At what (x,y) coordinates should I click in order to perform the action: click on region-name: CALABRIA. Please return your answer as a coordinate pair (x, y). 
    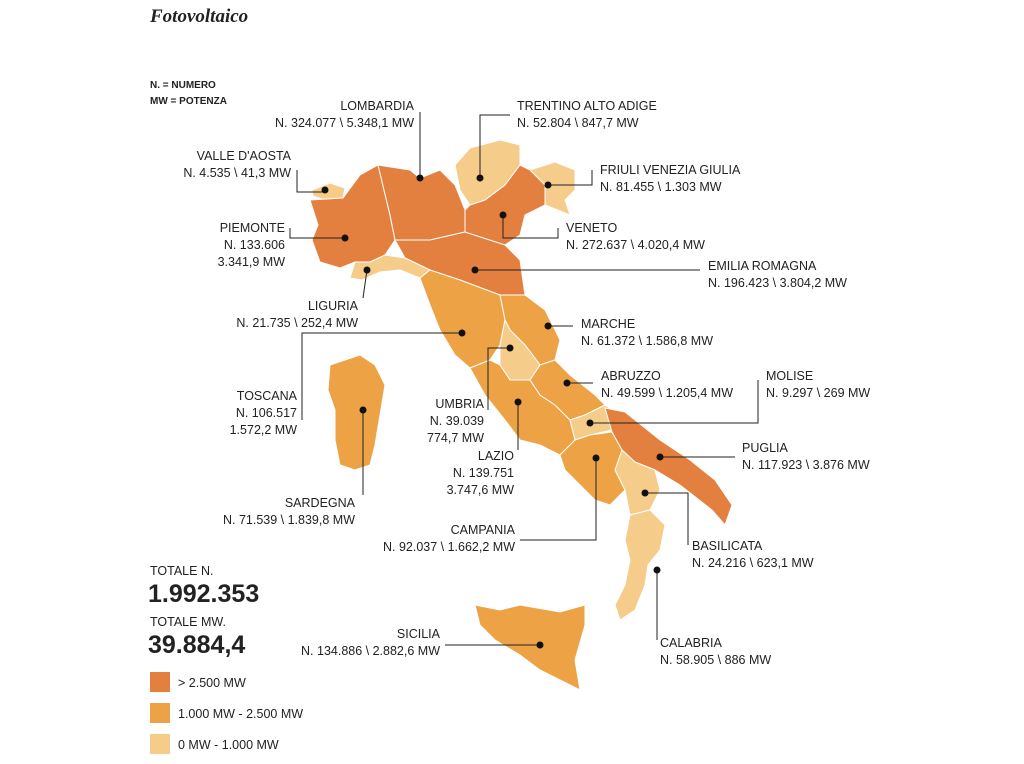
    Looking at the image, I should click on (691, 643).